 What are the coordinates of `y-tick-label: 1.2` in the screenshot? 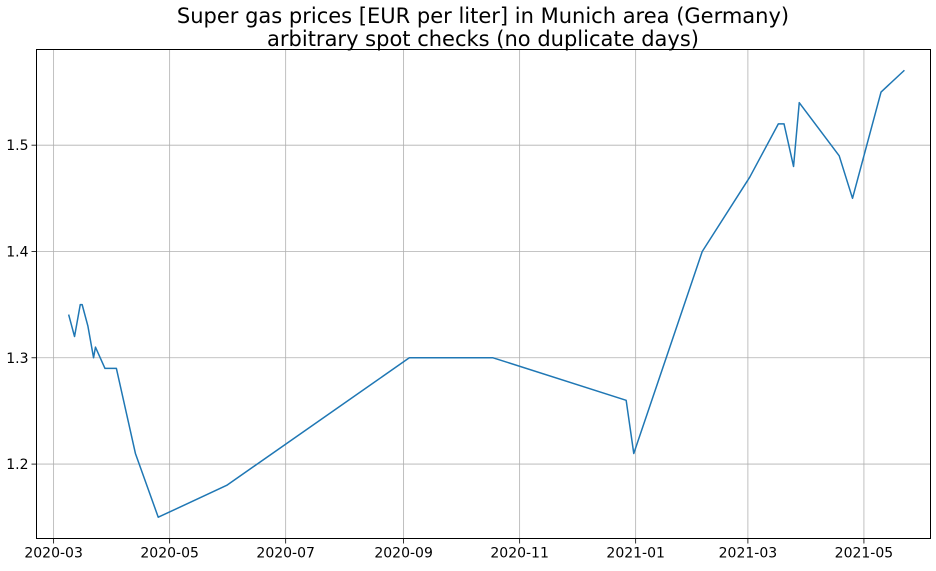 It's located at (17, 465).